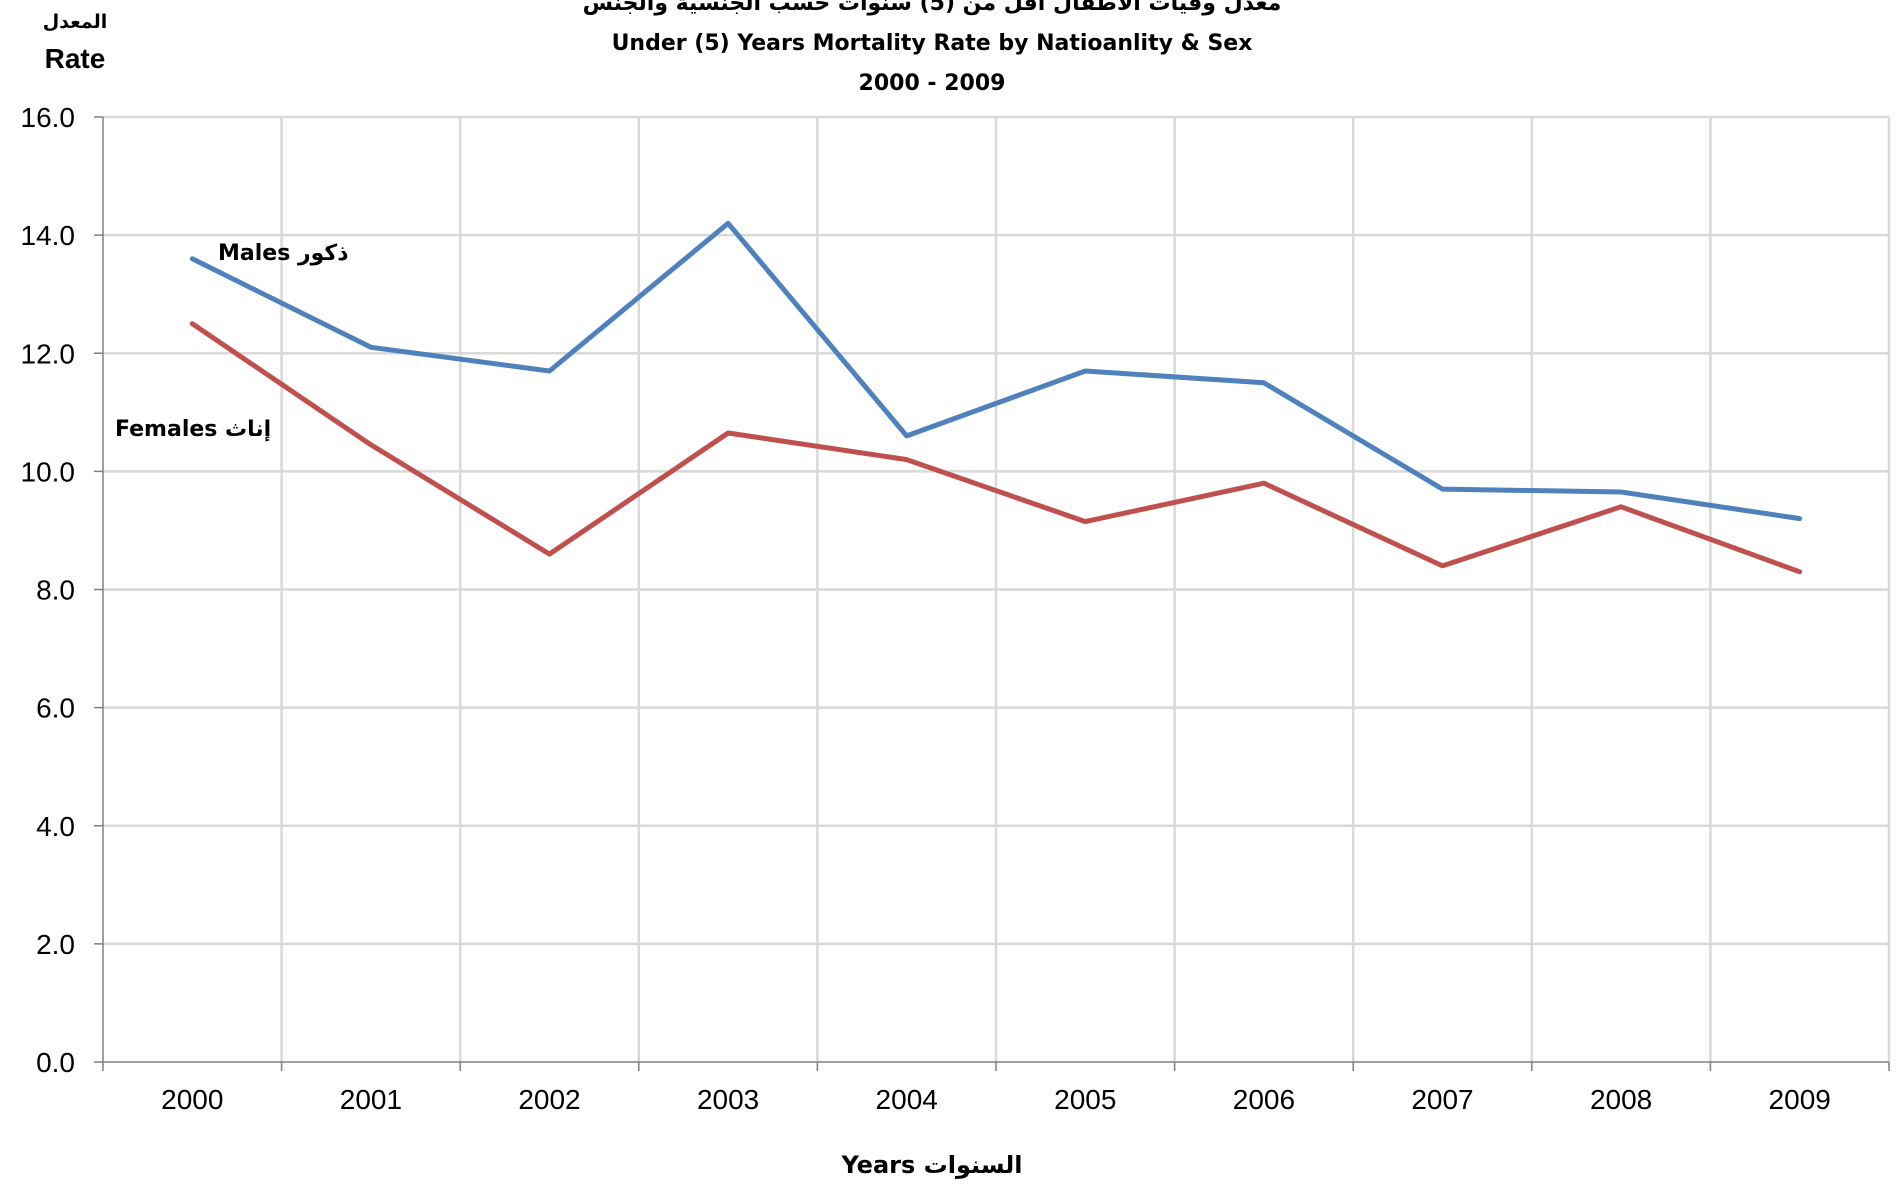 Image resolution: width=1898 pixels, height=1184 pixels. I want to click on x-tick-label: 2009, so click(1800, 1099).